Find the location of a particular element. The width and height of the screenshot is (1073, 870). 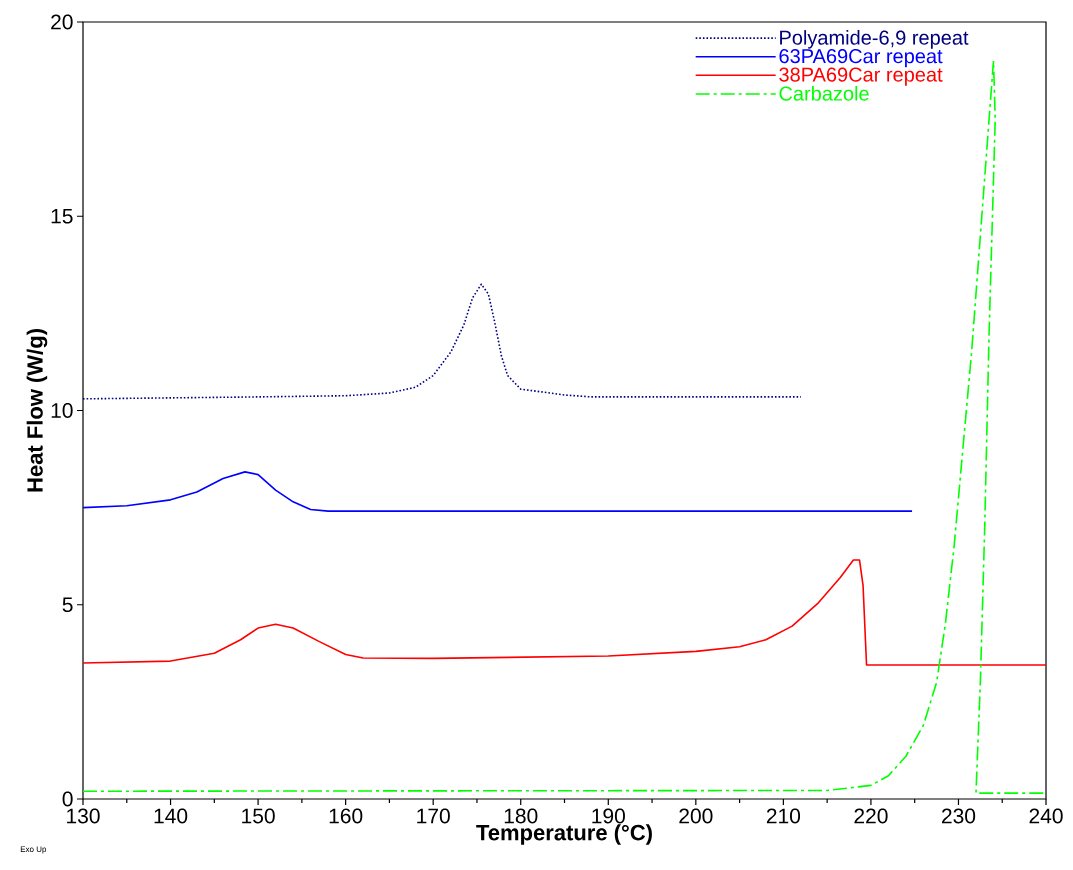

x-tick-label: 230 is located at coordinates (959, 816).